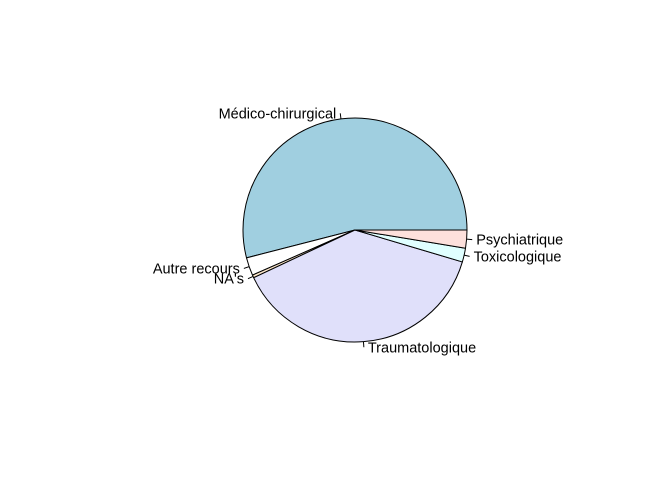 The width and height of the screenshot is (672, 480). Describe the element at coordinates (246, 267) in the screenshot. I see `pie-leader-autre-recours` at that location.